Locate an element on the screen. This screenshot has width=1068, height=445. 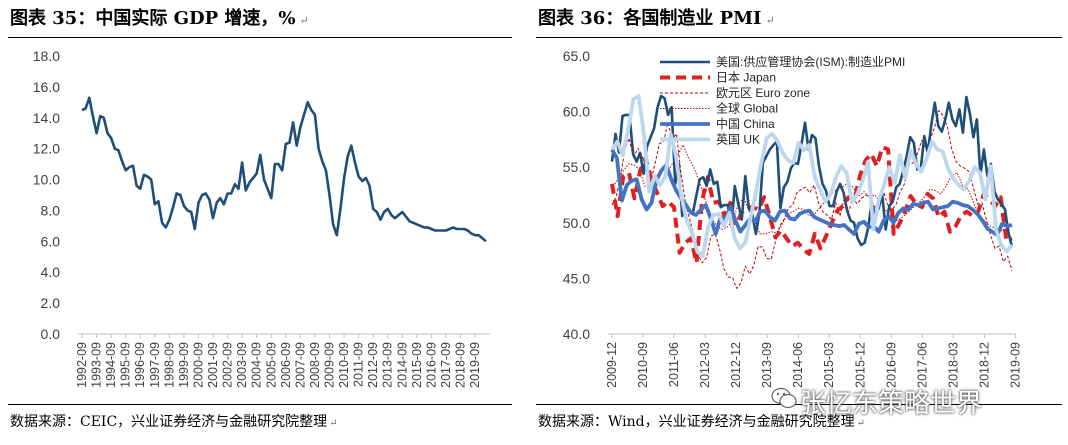
y-tick-label: 2.0 is located at coordinates (51, 303).